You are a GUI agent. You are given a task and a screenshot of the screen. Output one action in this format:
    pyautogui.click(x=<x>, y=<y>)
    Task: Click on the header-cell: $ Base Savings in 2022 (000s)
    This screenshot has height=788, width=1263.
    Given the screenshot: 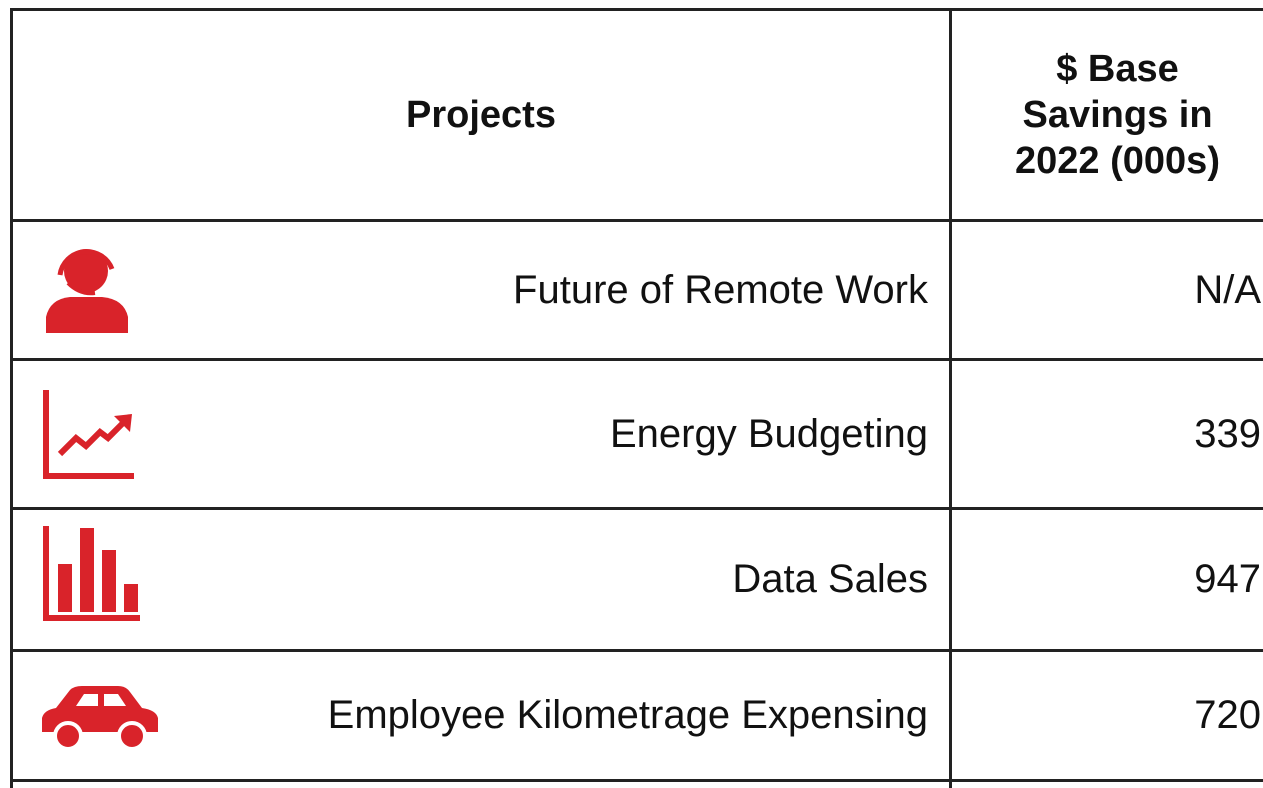 What is the action you would take?
    pyautogui.click(x=1117, y=115)
    